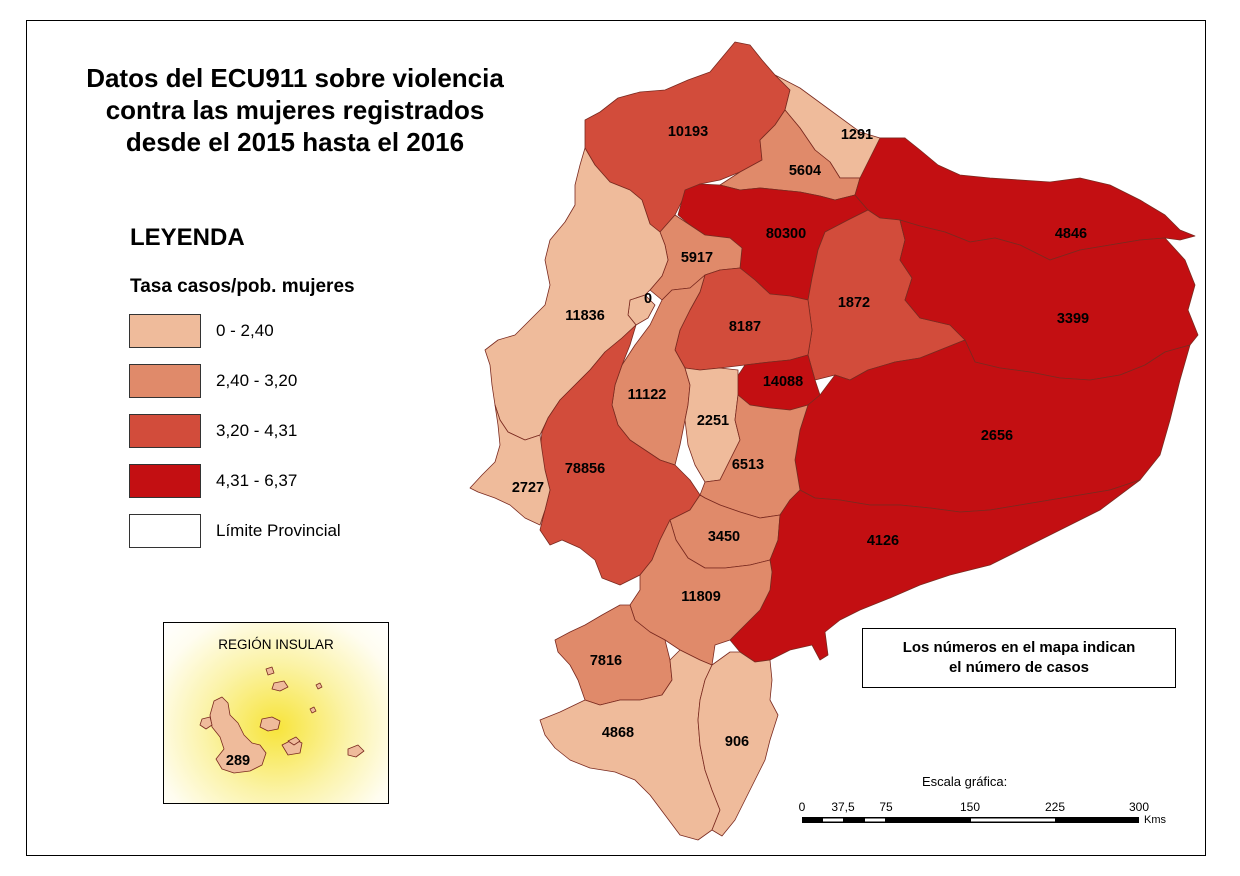 This screenshot has height=876, width=1240. I want to click on island-pinta, so click(270, 671).